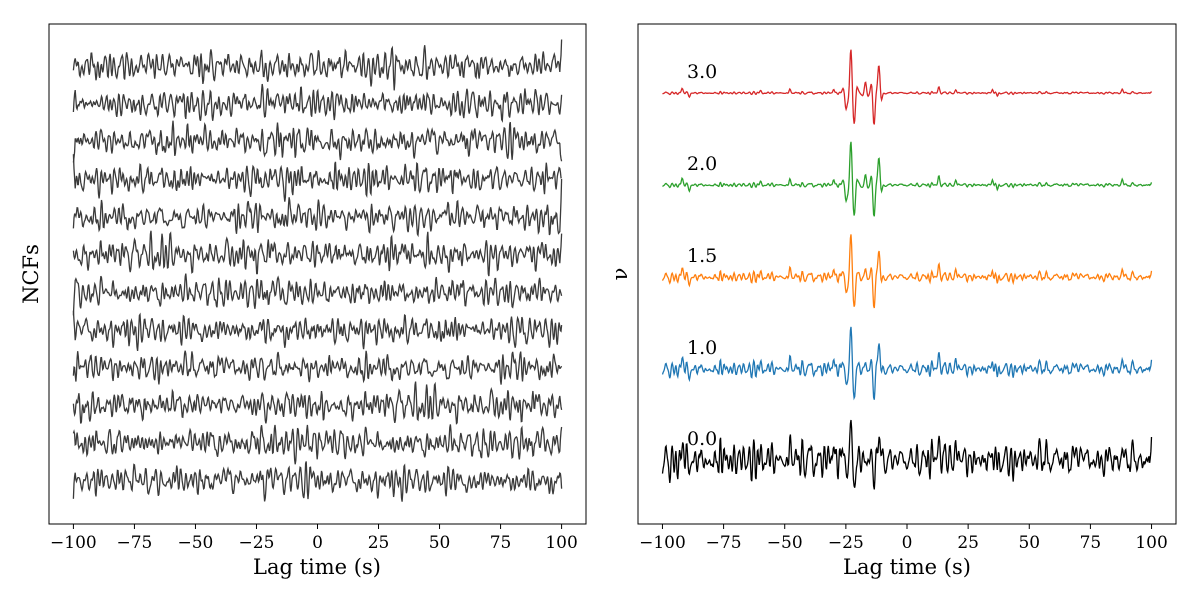 This screenshot has height=600, width=1200. I want to click on left-x-ticks: −100 −75 −50 −25 0 25 50 75 100, so click(314, 538).